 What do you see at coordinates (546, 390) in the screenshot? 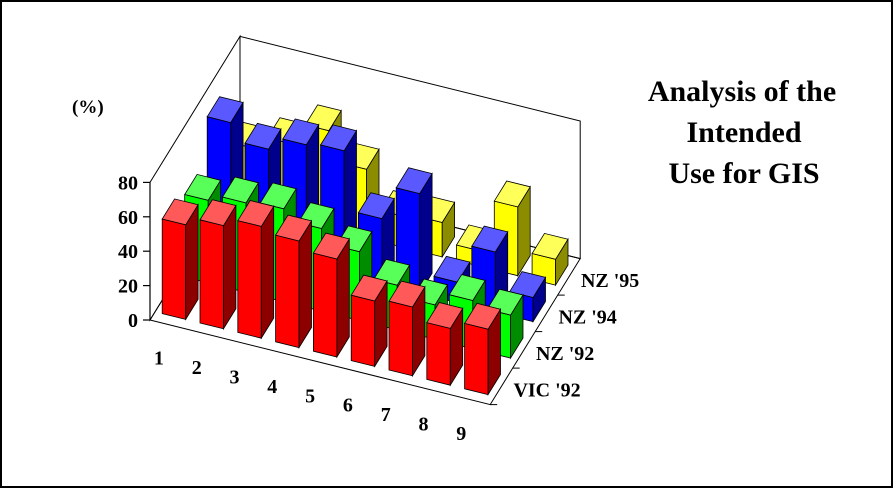
I see `series-label: VIC '92` at bounding box center [546, 390].